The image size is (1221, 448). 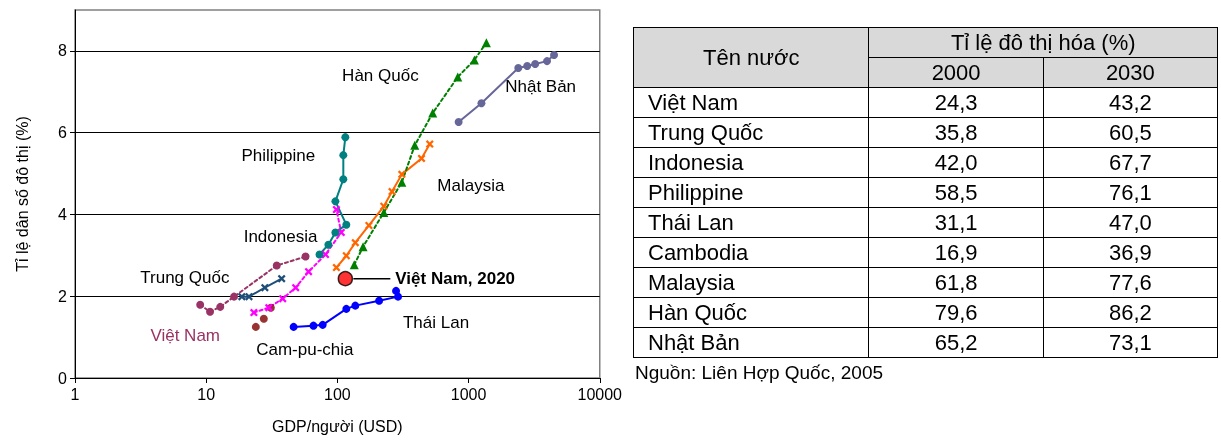 I want to click on data-label: 42,0, so click(x=956, y=162).